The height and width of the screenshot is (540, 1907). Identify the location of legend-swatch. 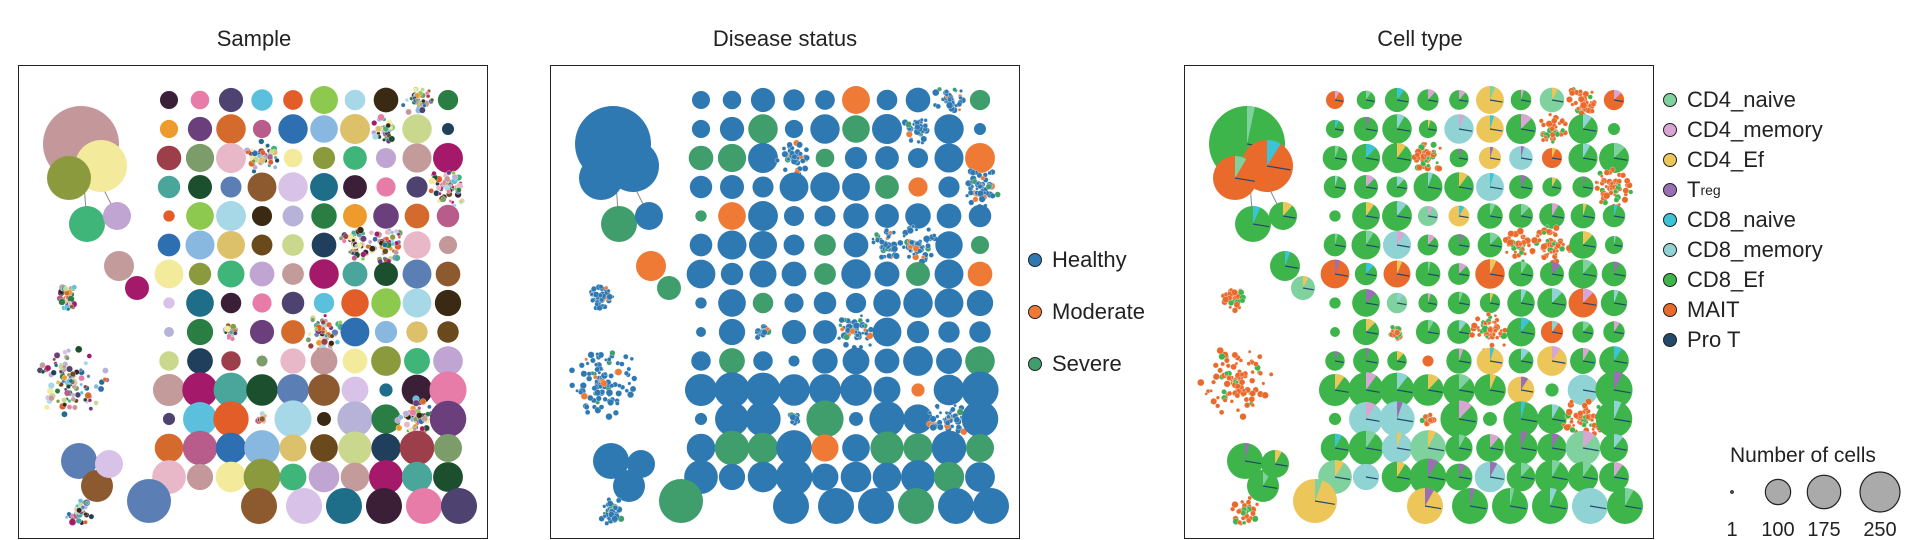
(1670, 160).